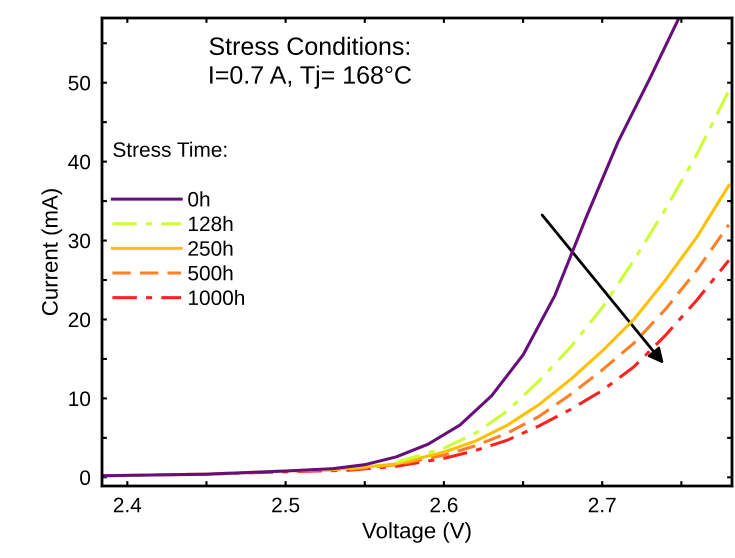  I want to click on legend-label: 0h, so click(199, 199).